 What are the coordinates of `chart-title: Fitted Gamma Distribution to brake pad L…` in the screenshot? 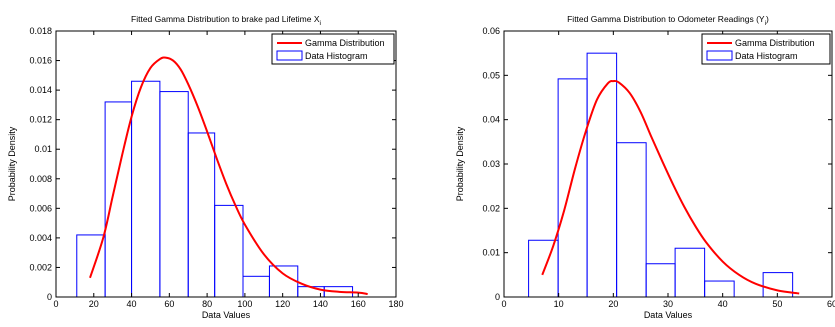 It's located at (226, 20).